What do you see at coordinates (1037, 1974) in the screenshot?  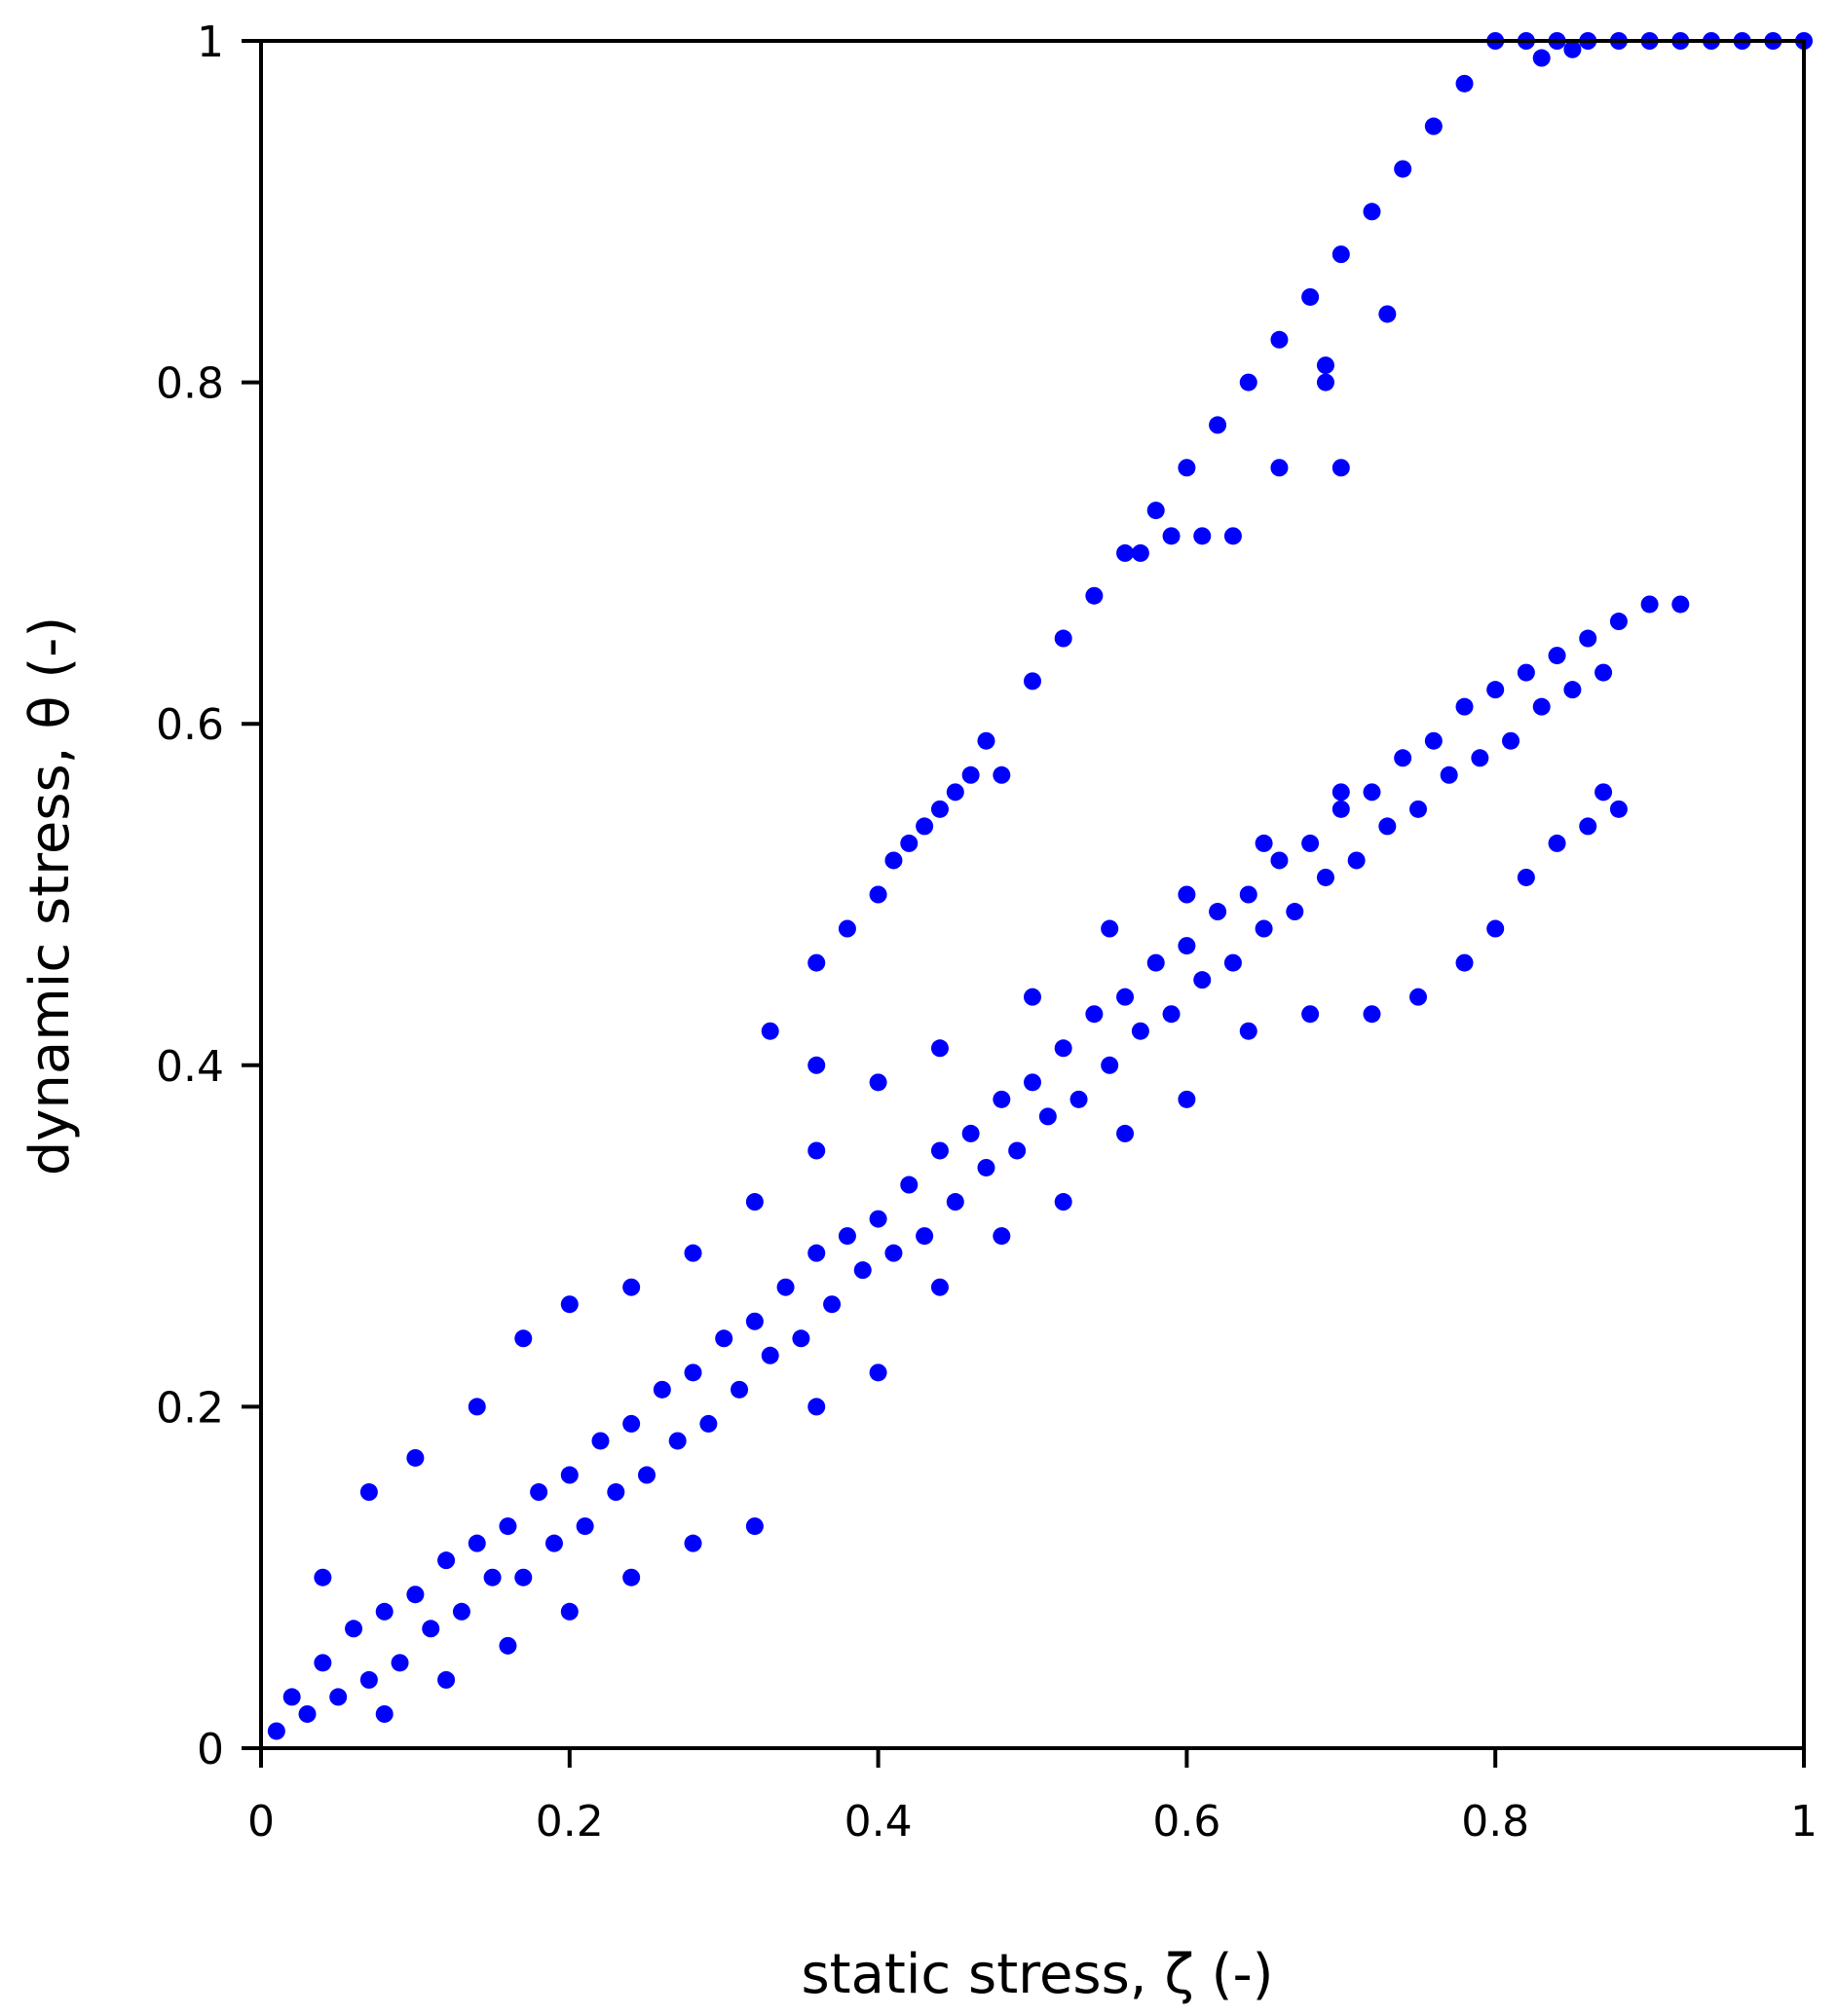 I see `x-axis-title: static stress, ζ (-)` at bounding box center [1037, 1974].